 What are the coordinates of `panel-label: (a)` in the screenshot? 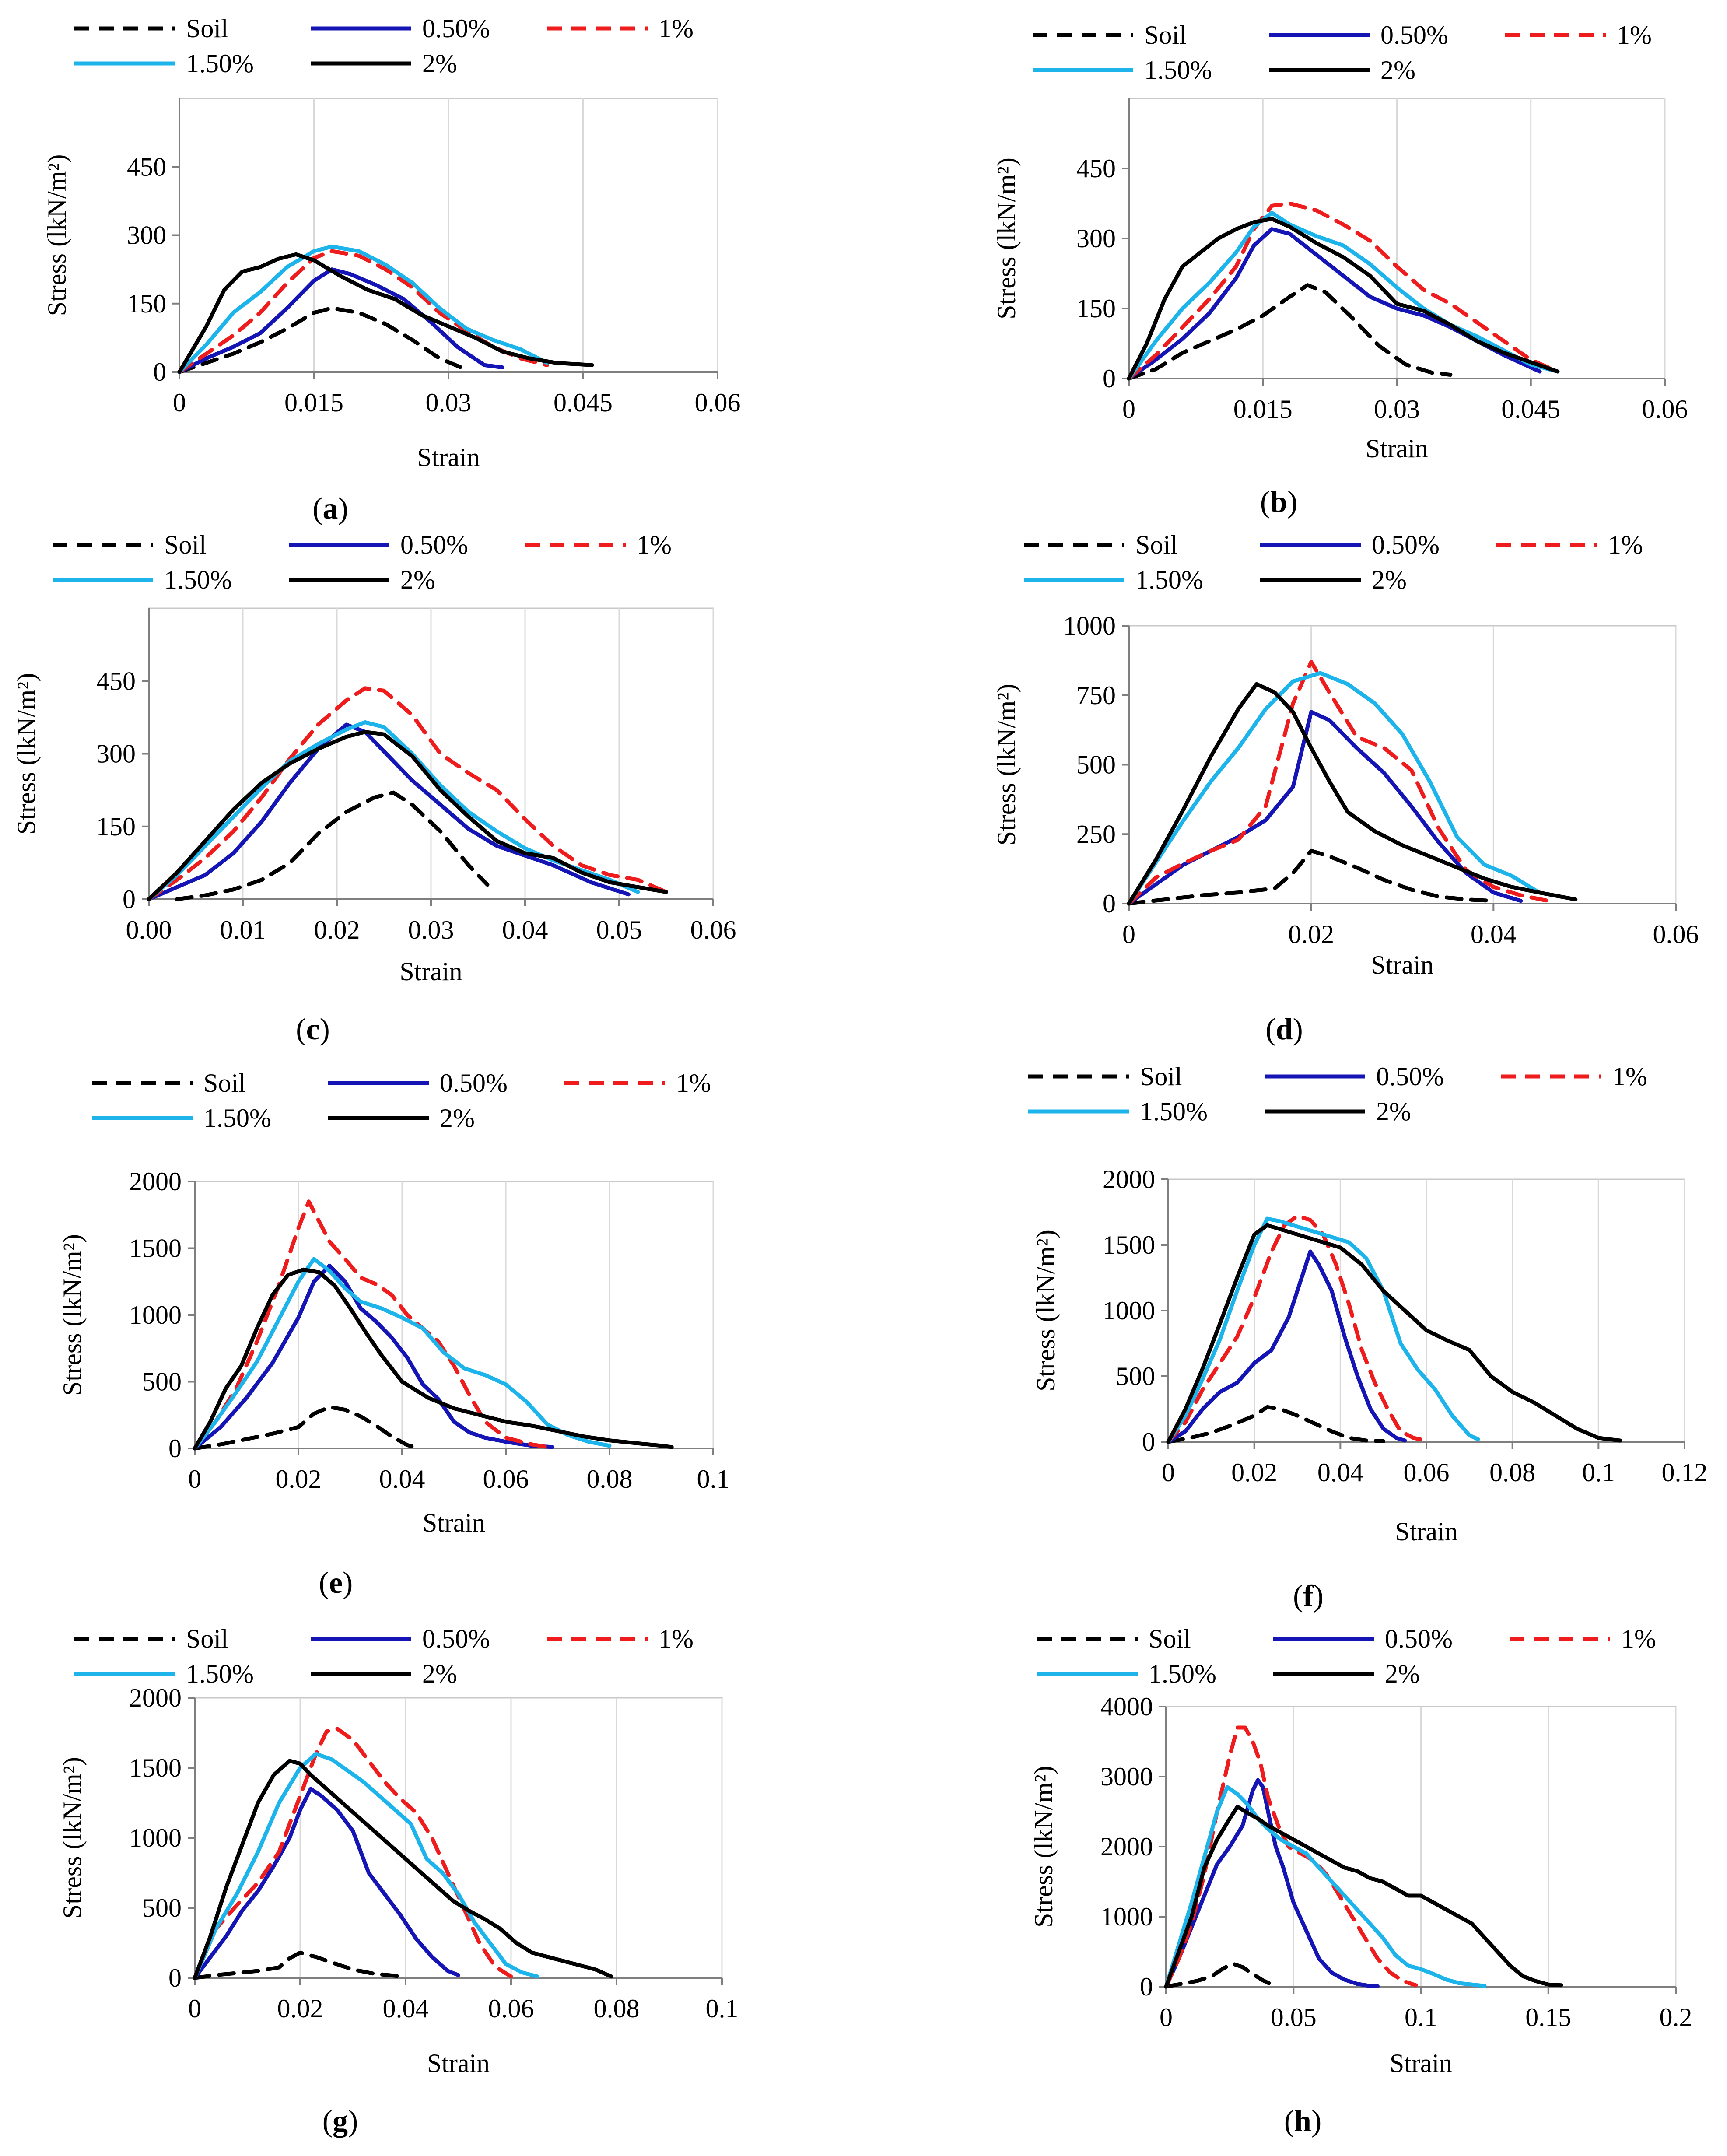 It's located at (330, 509).